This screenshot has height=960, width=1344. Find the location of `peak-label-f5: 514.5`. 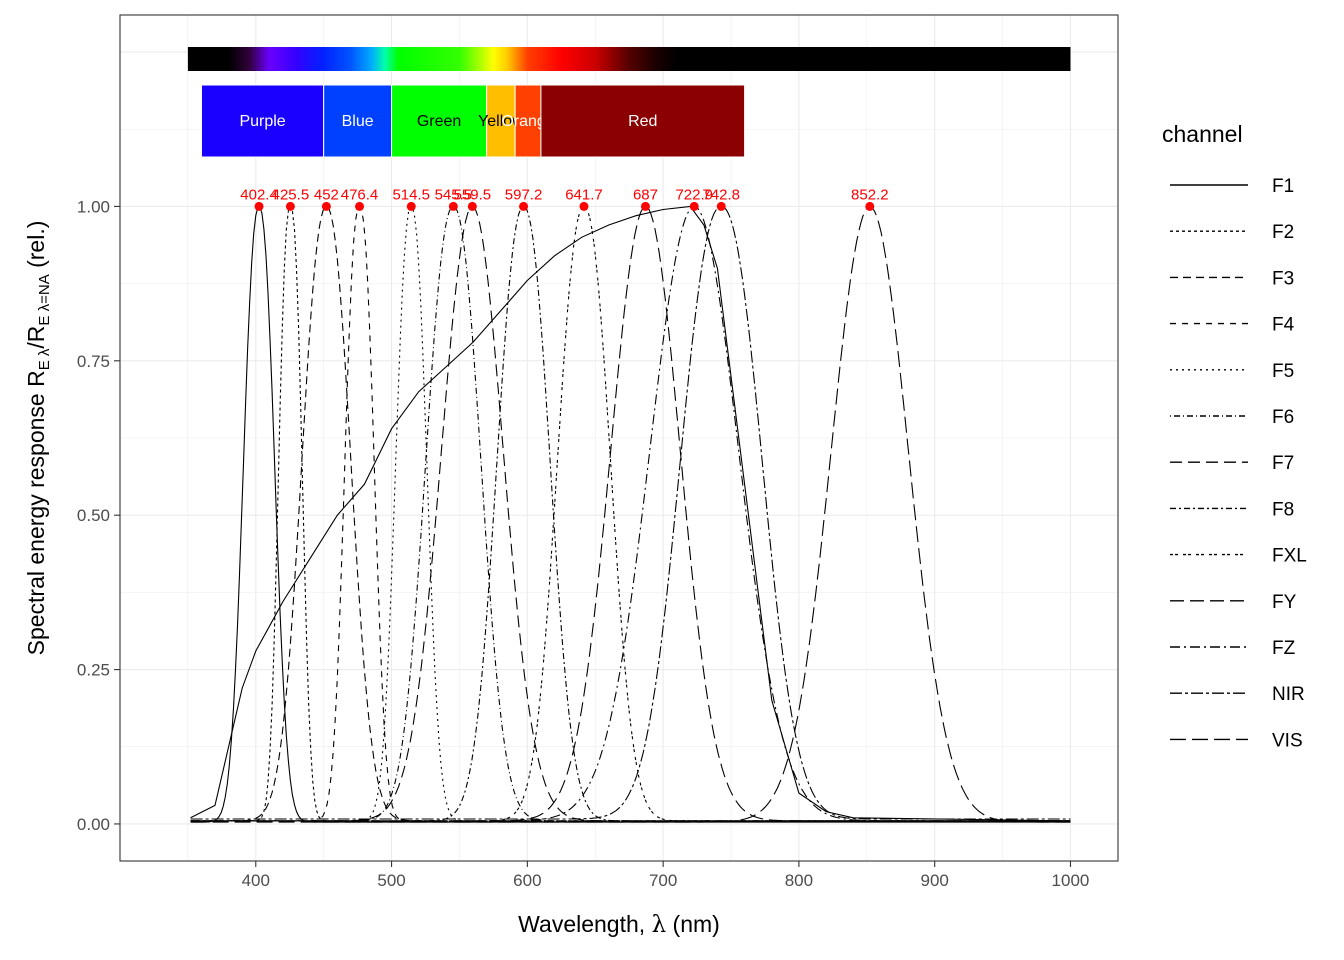

peak-label-f5: 514.5 is located at coordinates (411, 194).